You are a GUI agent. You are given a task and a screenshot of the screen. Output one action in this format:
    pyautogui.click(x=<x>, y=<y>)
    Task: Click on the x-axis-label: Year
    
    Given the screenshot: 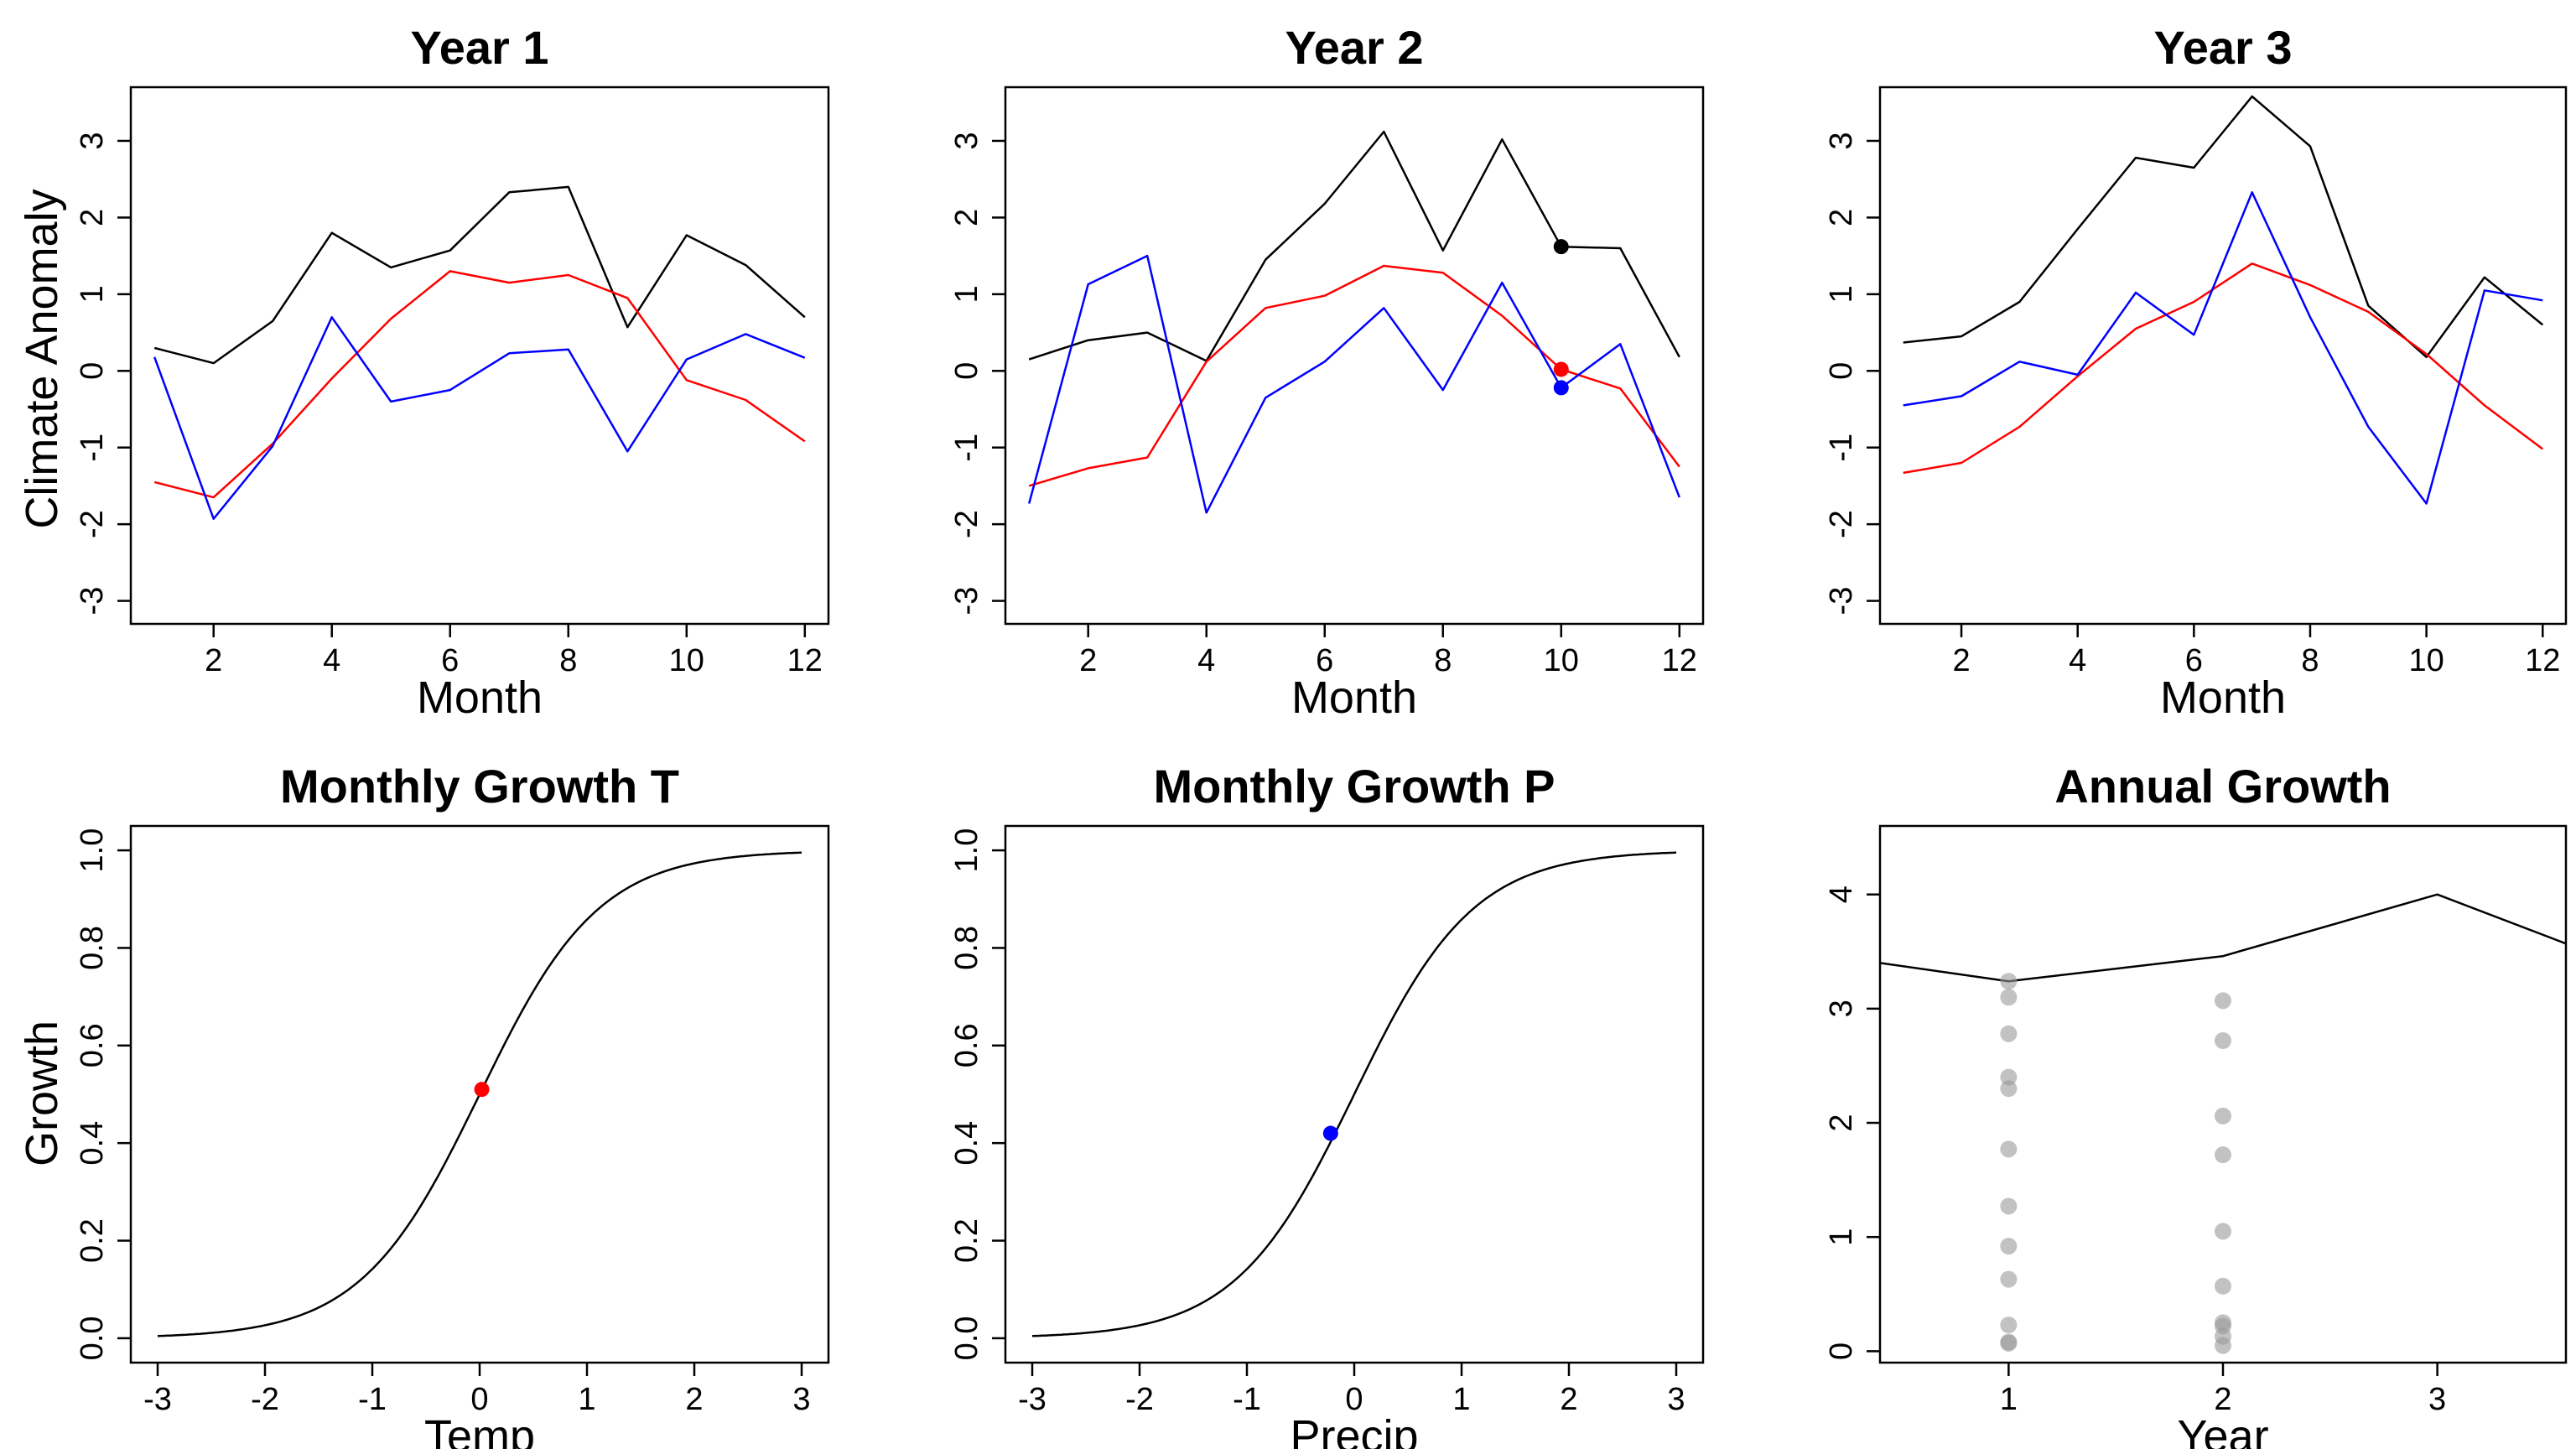 What is the action you would take?
    pyautogui.click(x=2222, y=1430)
    